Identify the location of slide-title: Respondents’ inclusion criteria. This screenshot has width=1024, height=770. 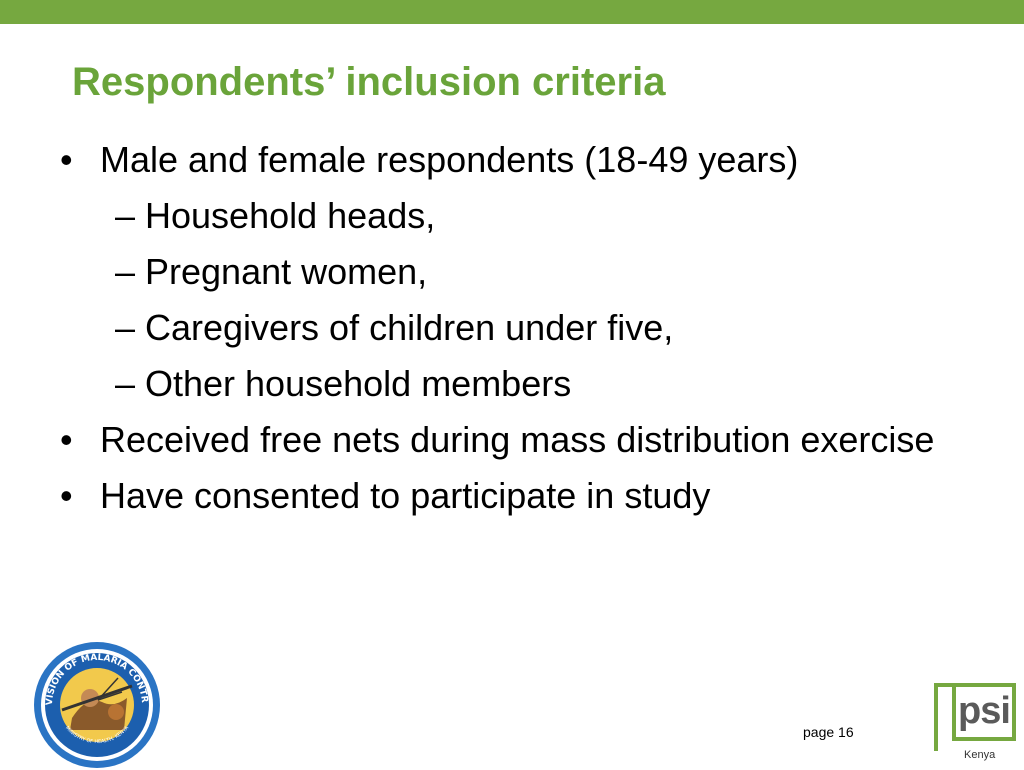
(369, 82).